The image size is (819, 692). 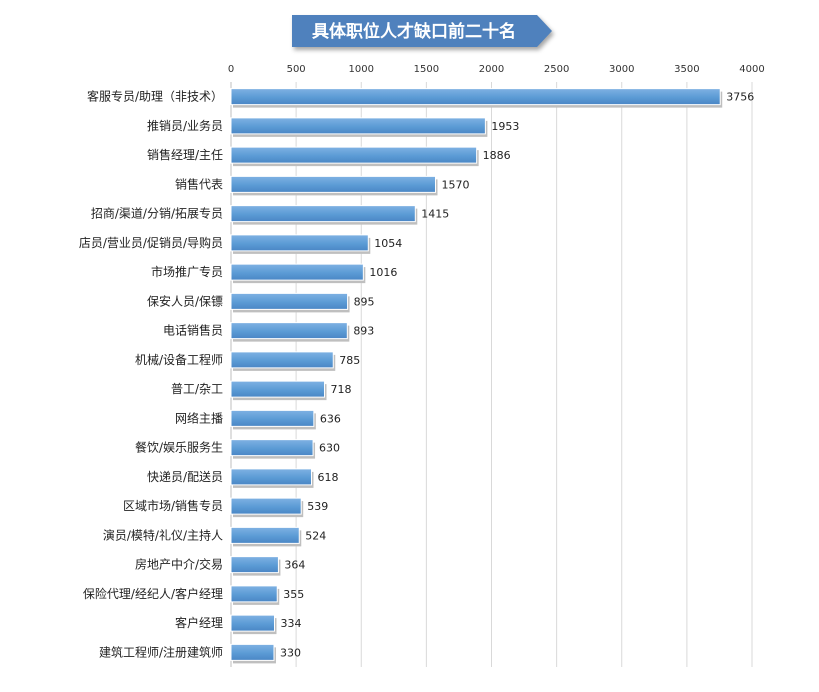 I want to click on category-label: 市场推广专员, so click(x=187, y=271).